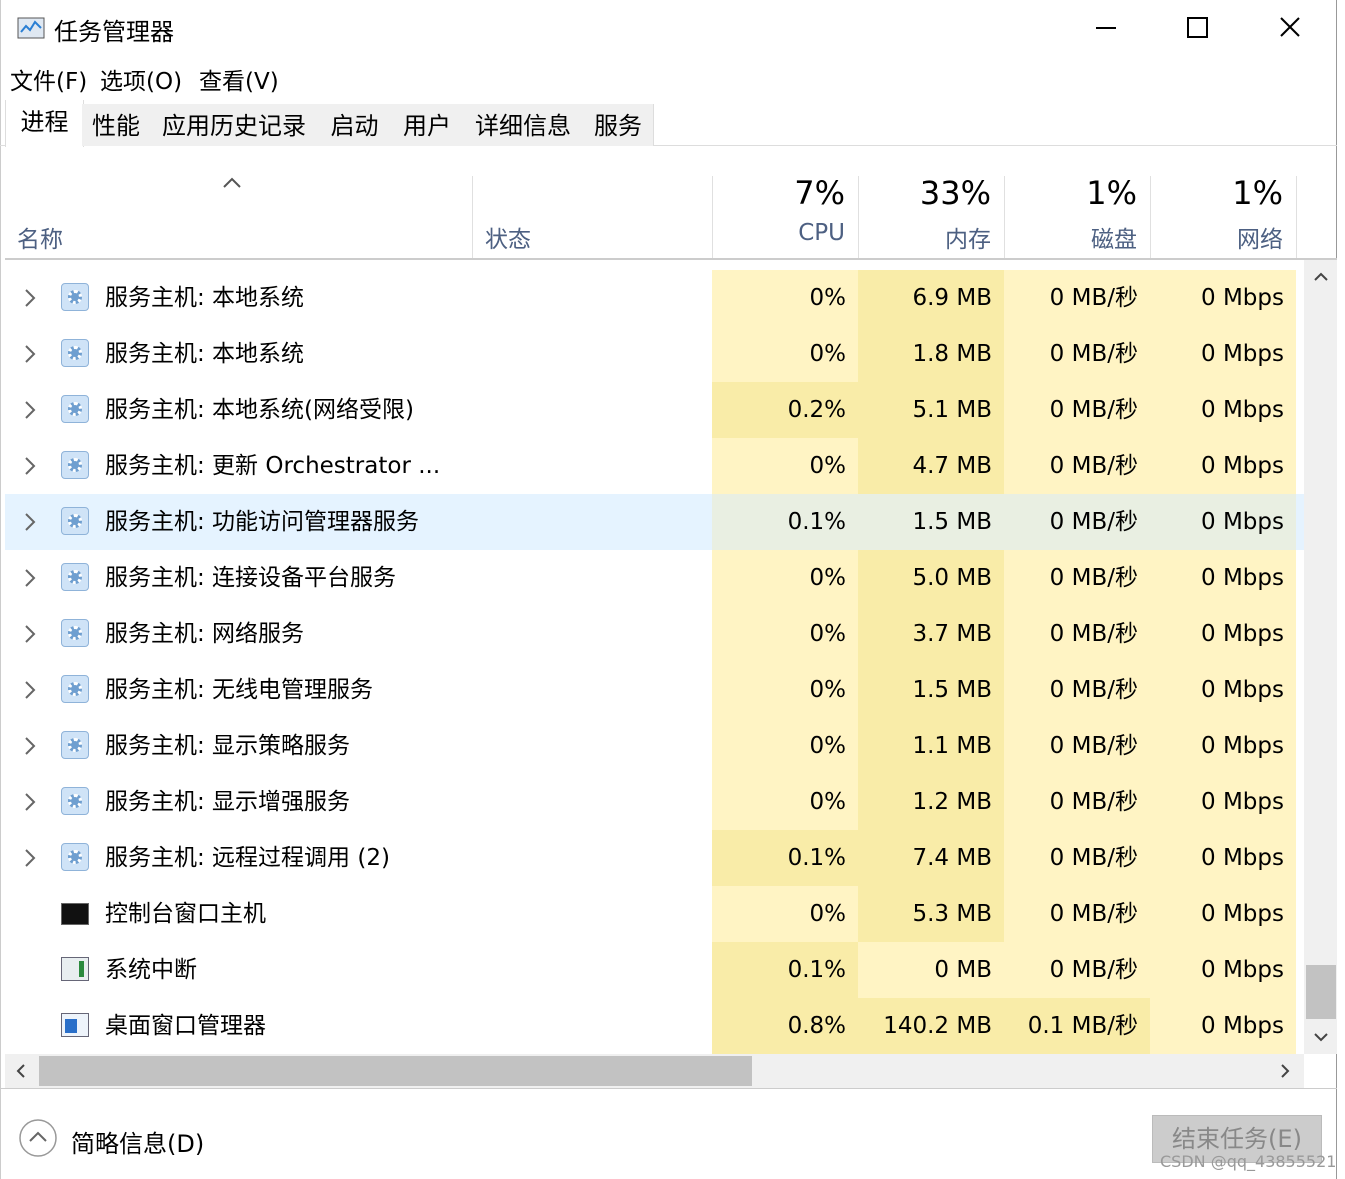 The image size is (1345, 1179). I want to click on v-scrollbar, so click(1320, 657).